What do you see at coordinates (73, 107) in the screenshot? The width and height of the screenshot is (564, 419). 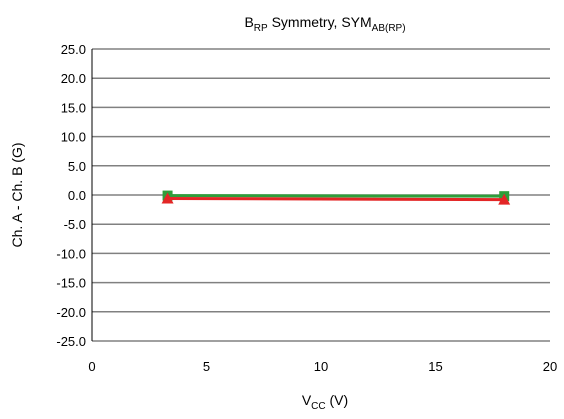 I see `y-tick-label: 15.0` at bounding box center [73, 107].